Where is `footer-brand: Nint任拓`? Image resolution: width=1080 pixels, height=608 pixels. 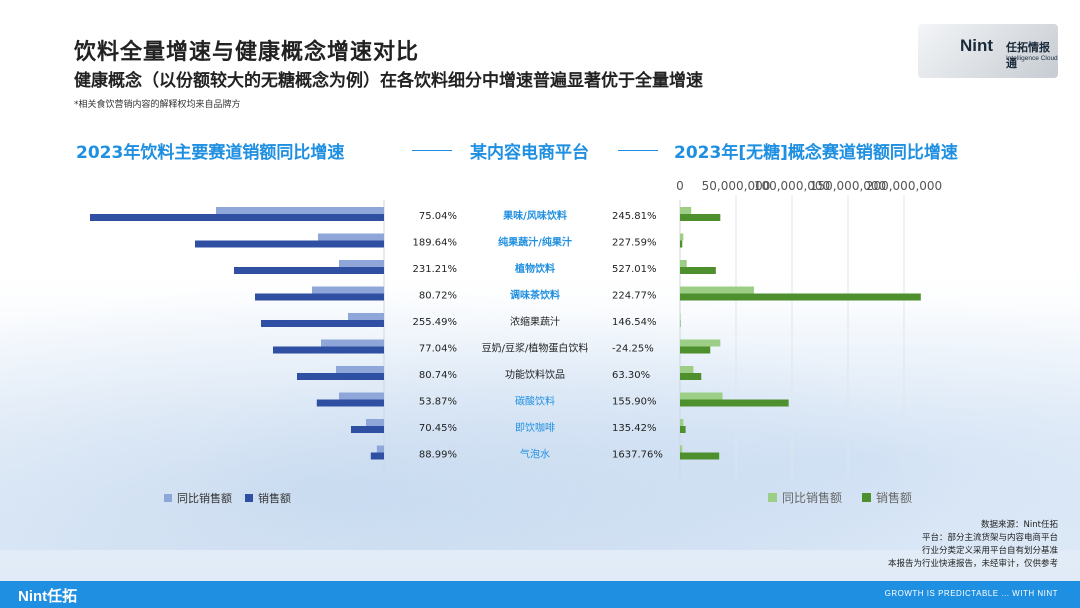 footer-brand: Nint任拓 is located at coordinates (48, 596).